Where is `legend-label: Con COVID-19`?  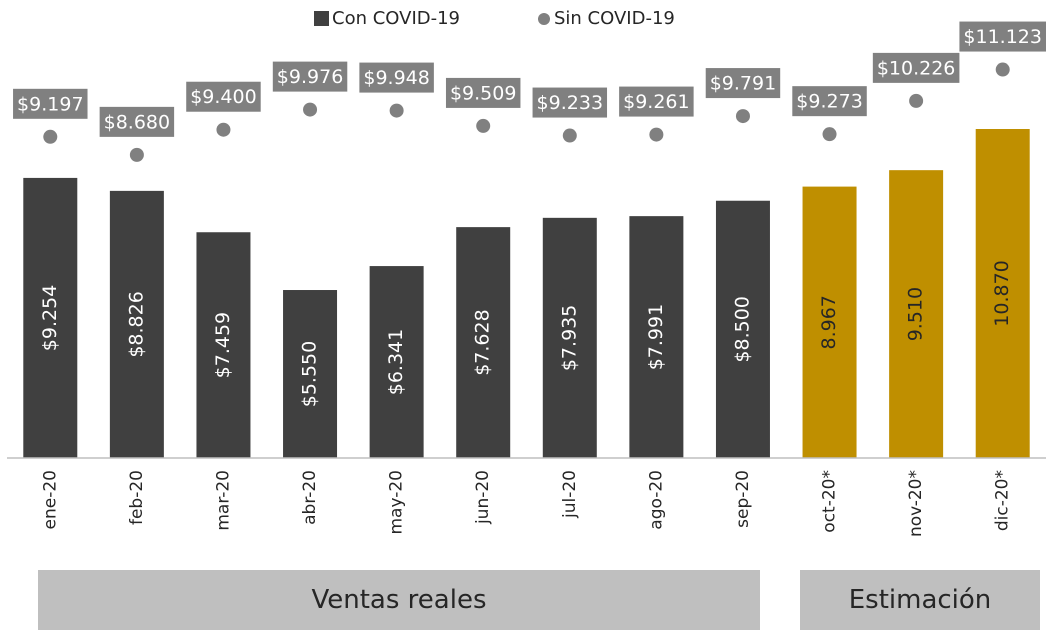
legend-label: Con COVID-19 is located at coordinates (396, 18).